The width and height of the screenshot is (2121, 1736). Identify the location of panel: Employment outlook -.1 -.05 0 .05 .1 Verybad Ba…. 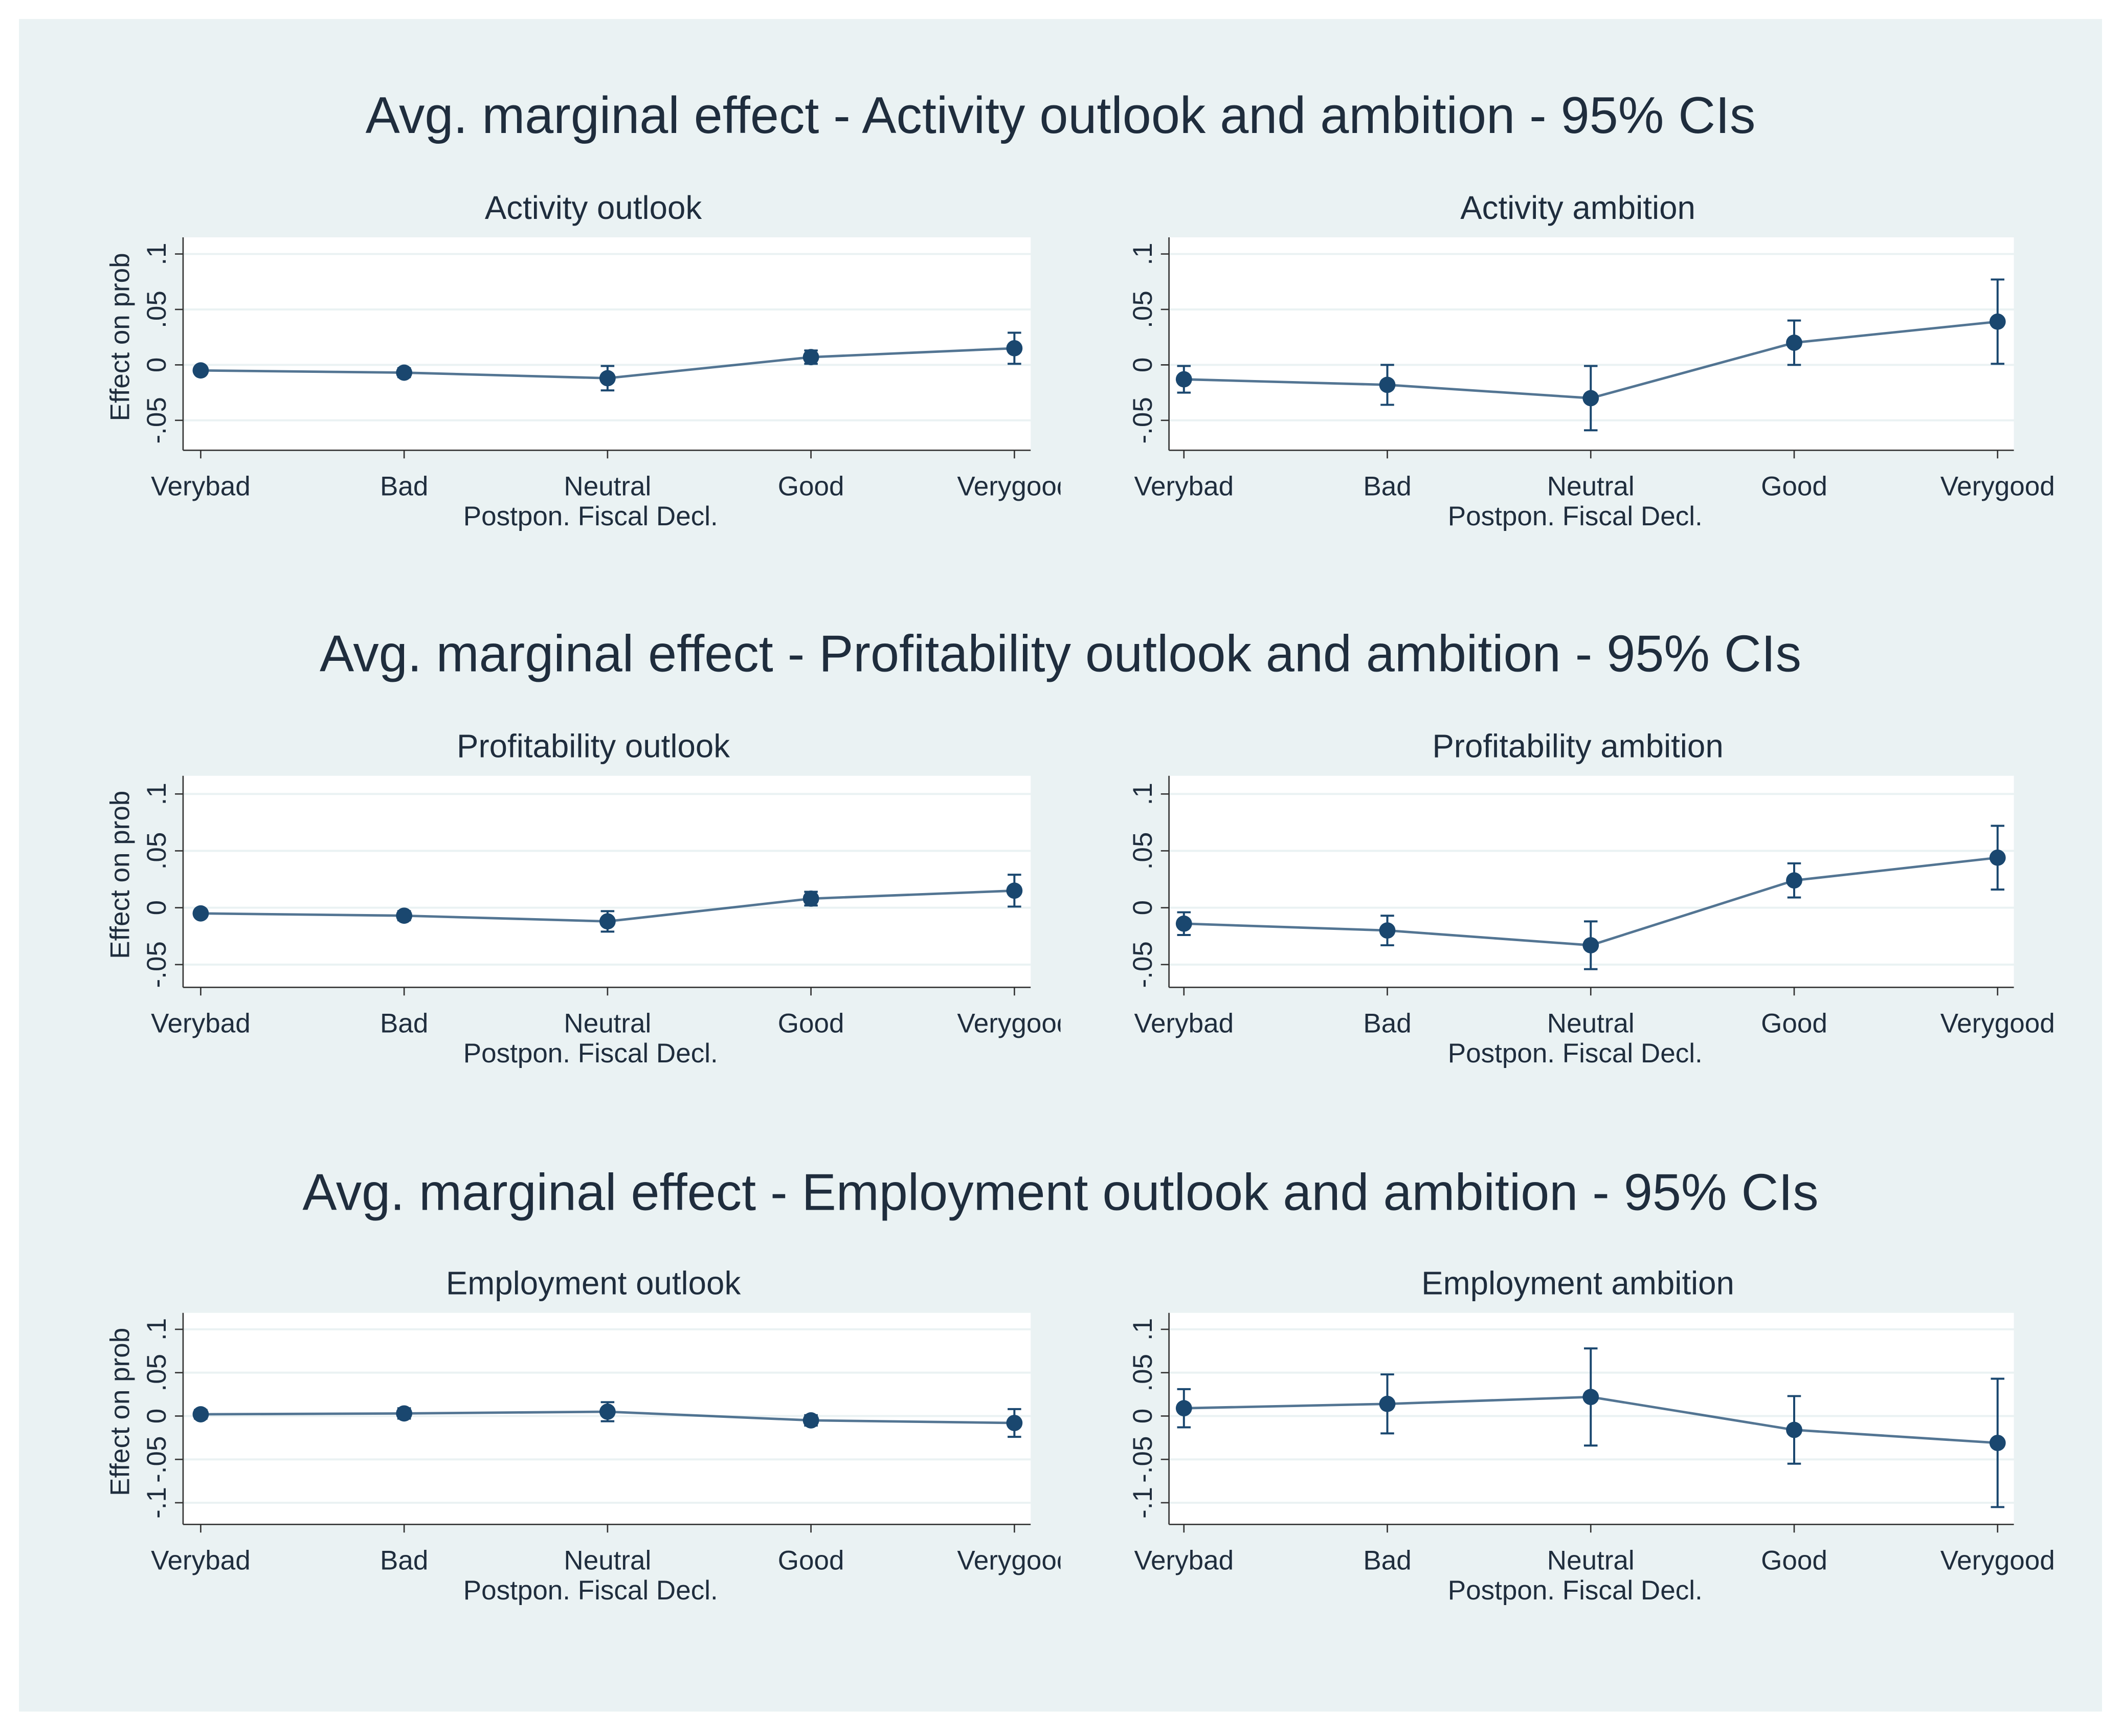
(588, 1435).